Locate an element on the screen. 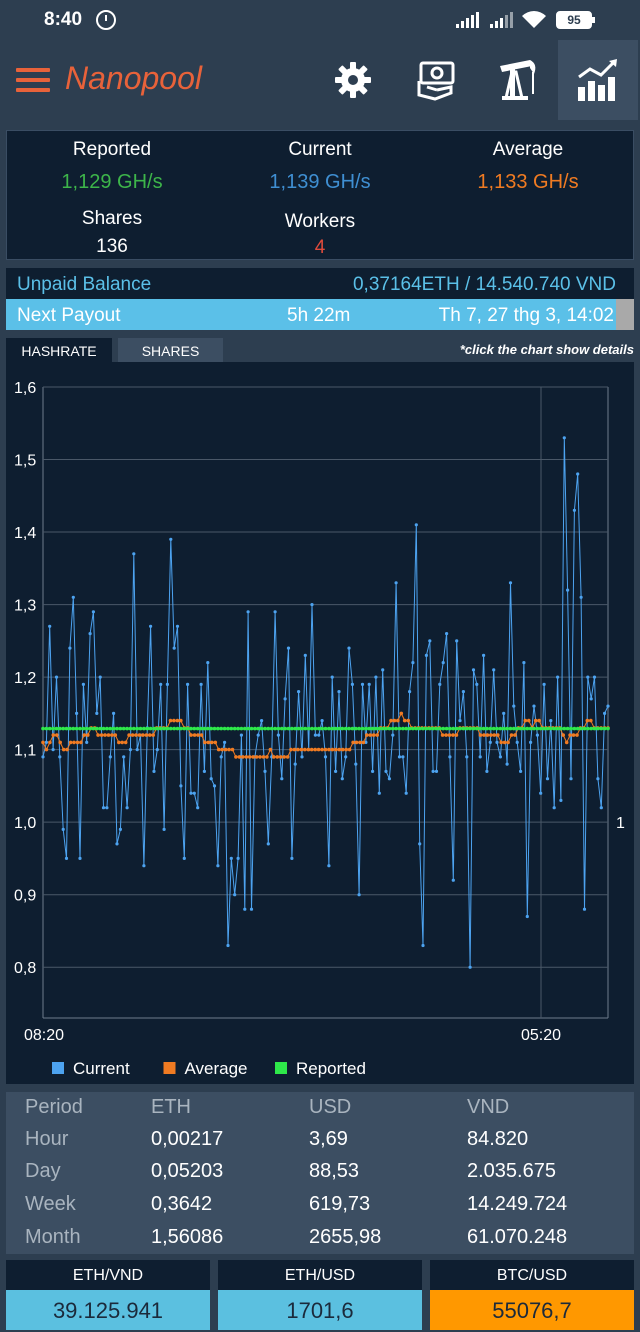  workers-button is located at coordinates (518, 80).